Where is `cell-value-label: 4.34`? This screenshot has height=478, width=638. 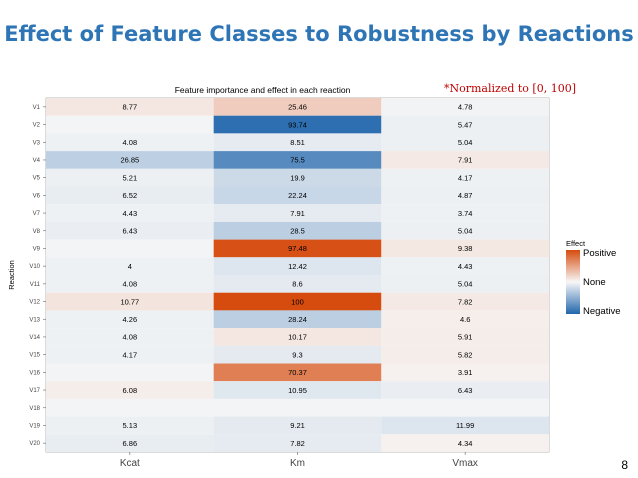 cell-value-label: 4.34 is located at coordinates (465, 443).